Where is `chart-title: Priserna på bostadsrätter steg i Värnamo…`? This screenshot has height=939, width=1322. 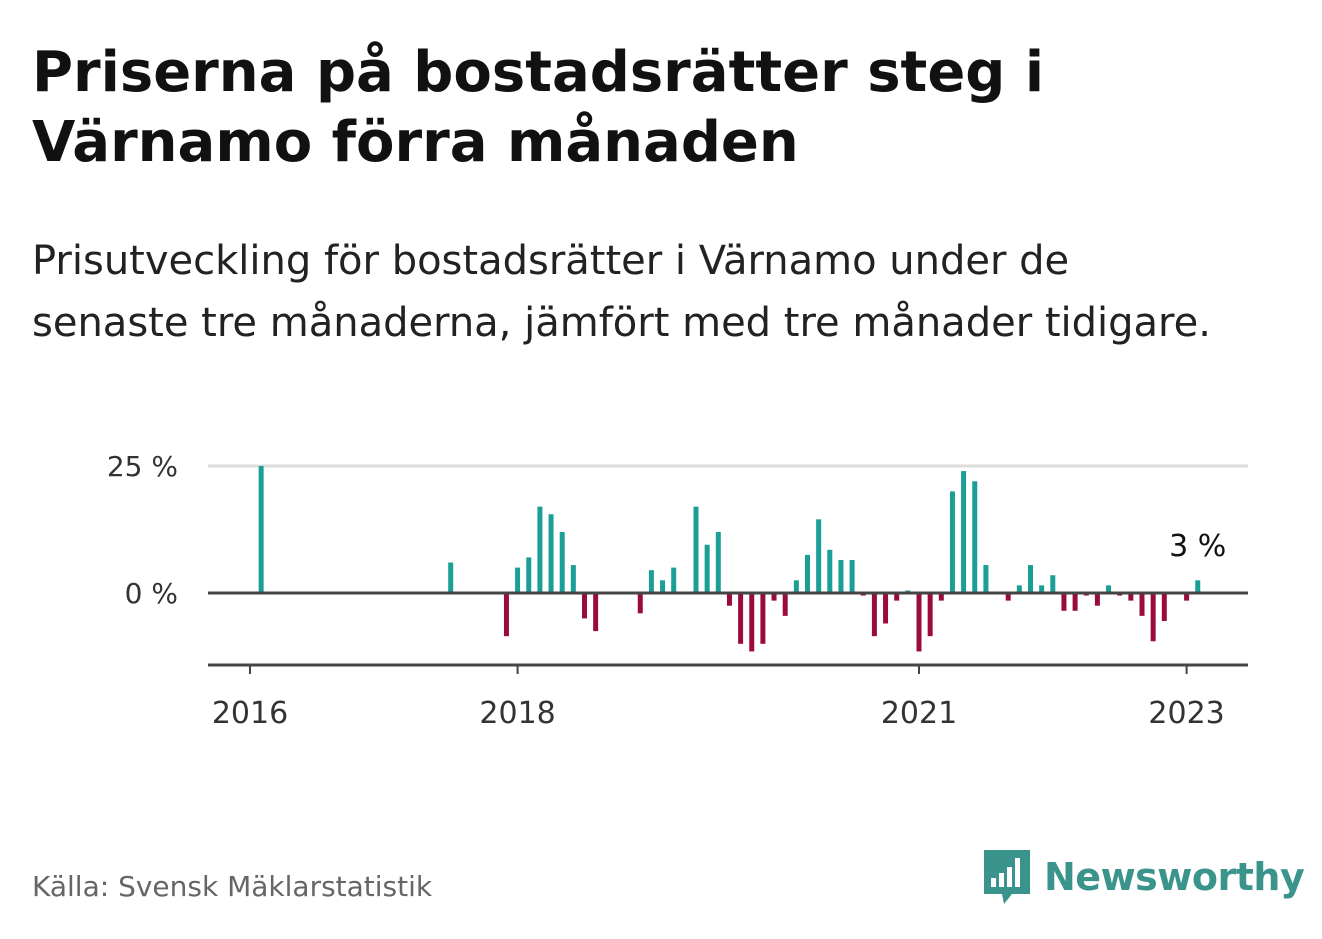
chart-title: Priserna på bostadsrätter steg i Värnamo… is located at coordinates (538, 107).